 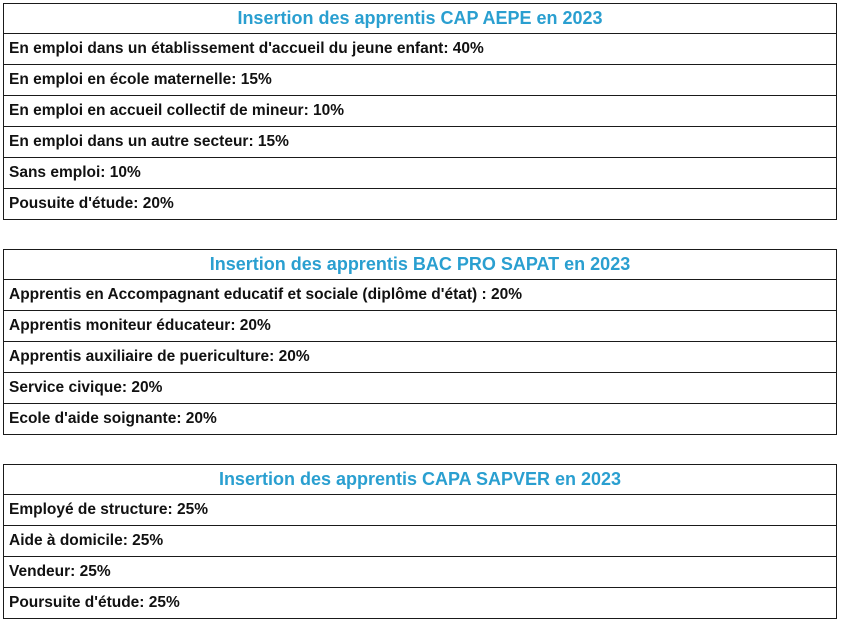 What do you see at coordinates (420, 419) in the screenshot?
I see `list-item: Ecole d'aide soignante: 20%` at bounding box center [420, 419].